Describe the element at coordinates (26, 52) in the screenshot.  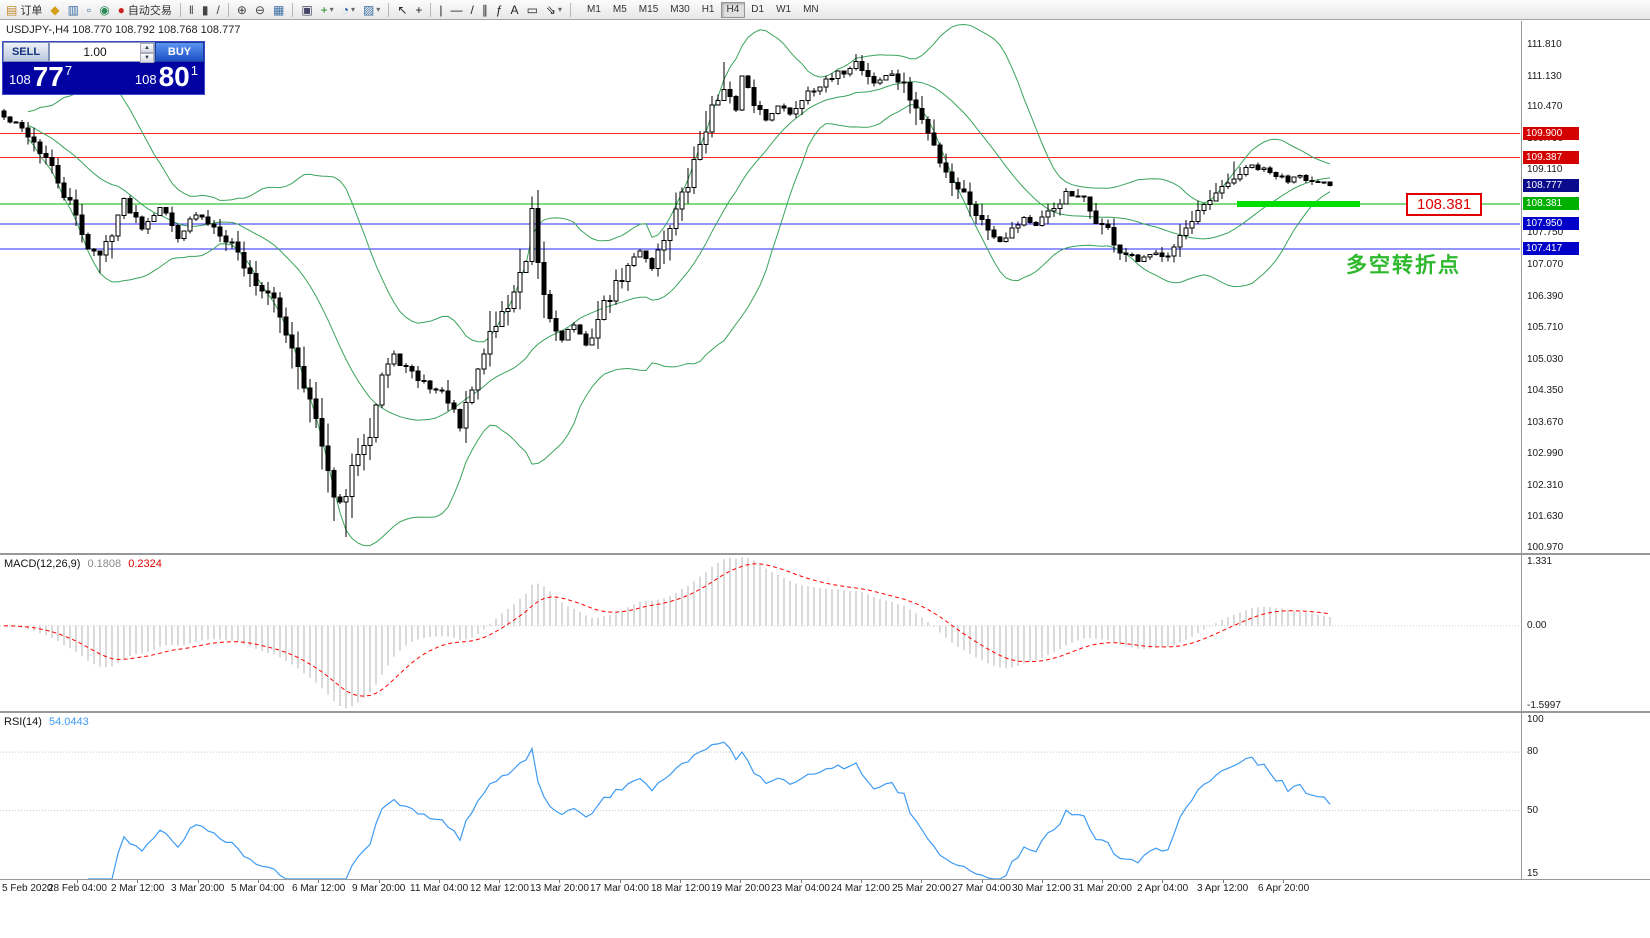
I see `sell-button: SELL` at that location.